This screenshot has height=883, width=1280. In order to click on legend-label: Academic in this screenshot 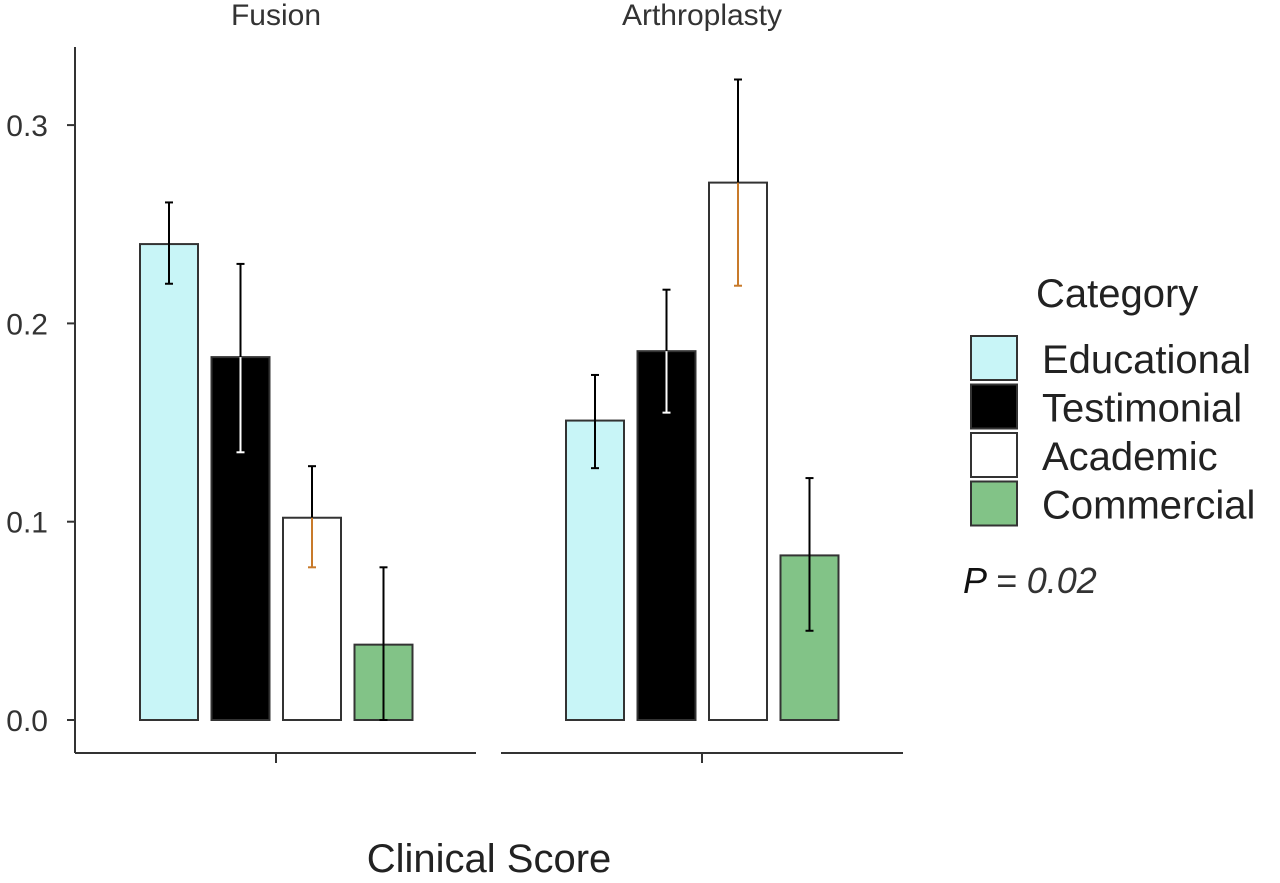, I will do `click(1130, 457)`.